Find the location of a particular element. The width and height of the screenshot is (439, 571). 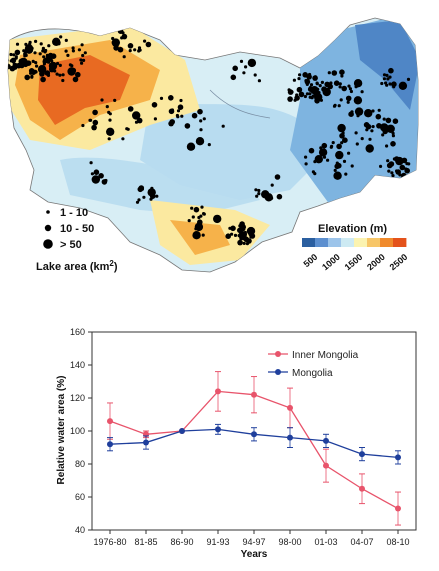

data-point is located at coordinates (398, 457).